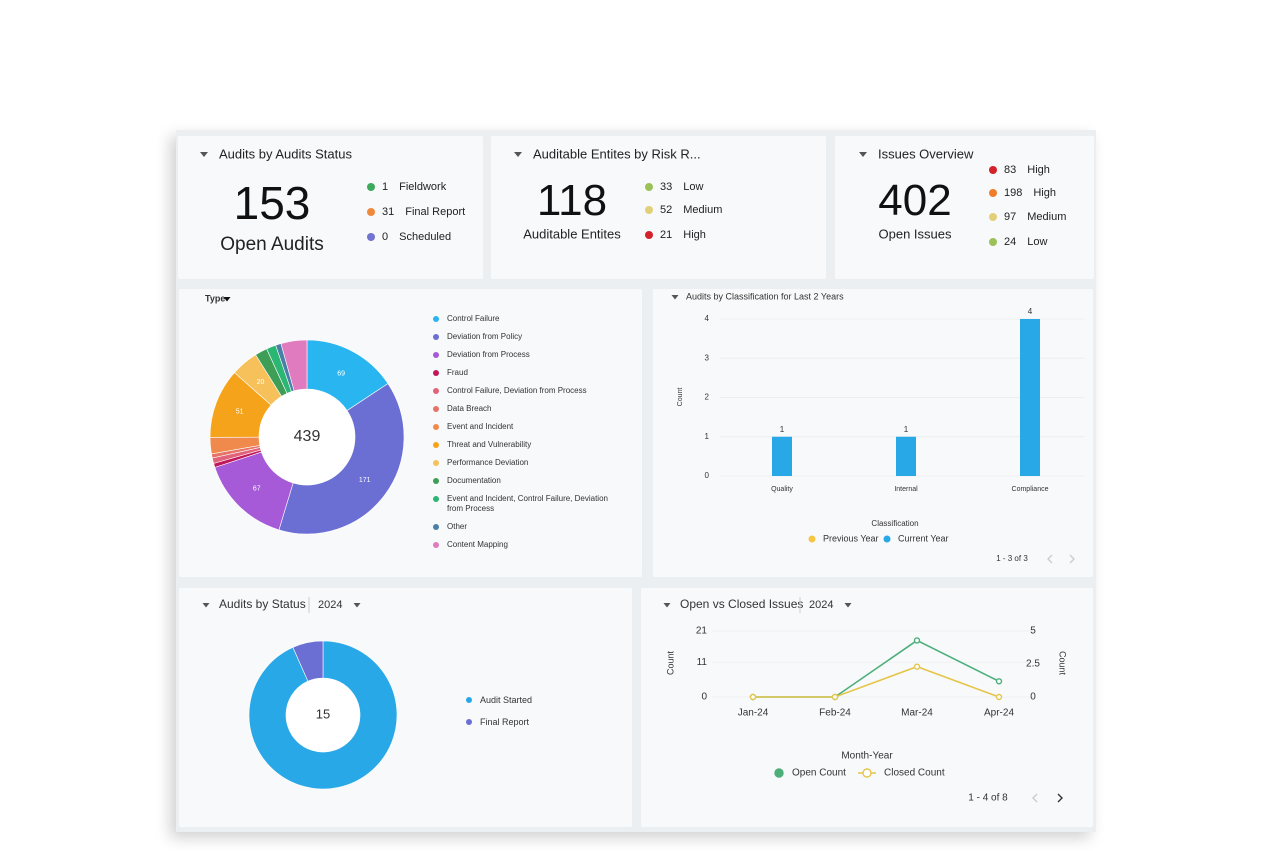 The width and height of the screenshot is (1280, 851). I want to click on item-value: 33, so click(666, 187).